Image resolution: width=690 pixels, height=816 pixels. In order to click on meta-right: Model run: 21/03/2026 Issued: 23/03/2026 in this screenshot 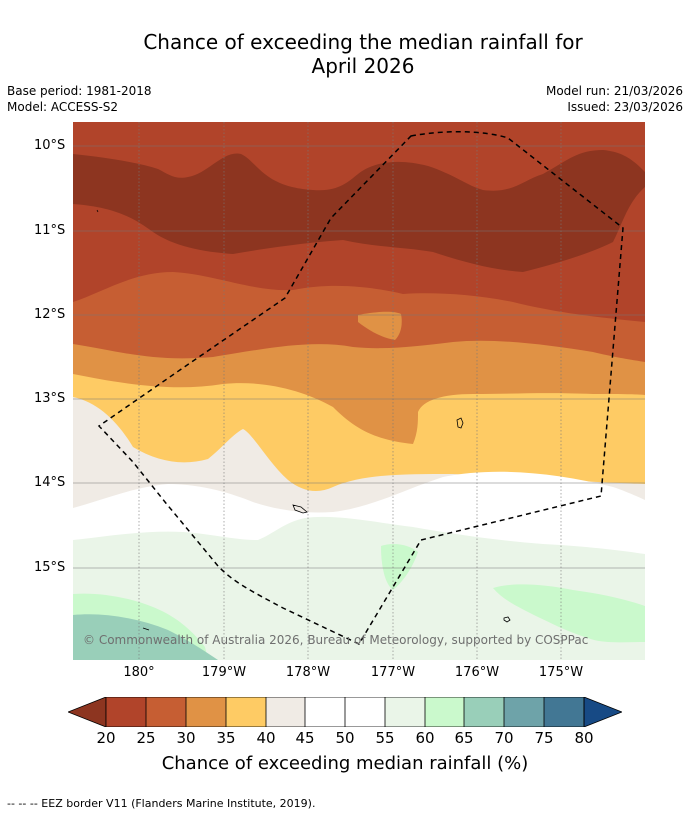, I will do `click(614, 99)`.